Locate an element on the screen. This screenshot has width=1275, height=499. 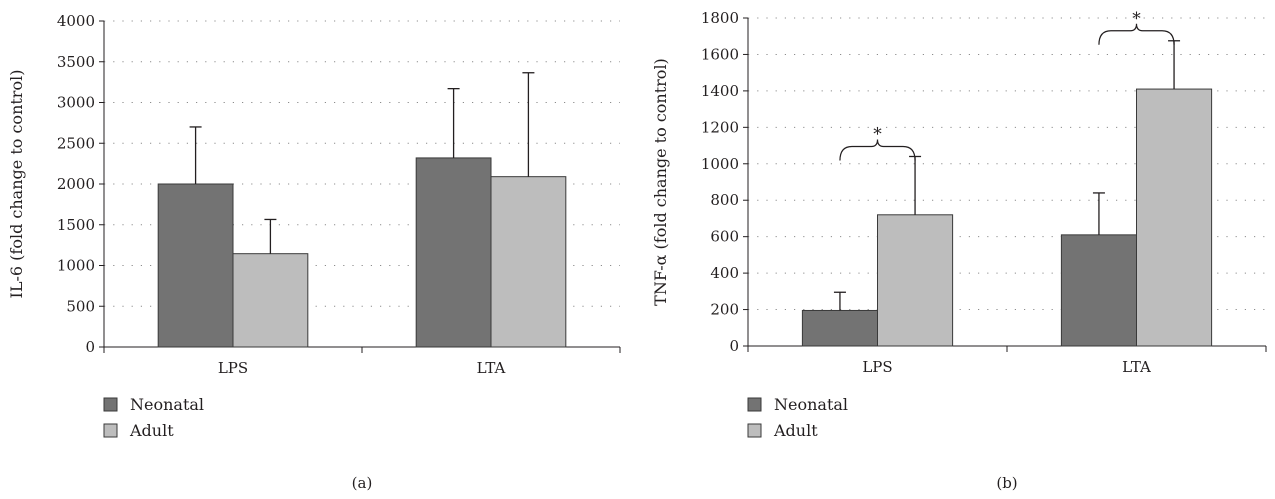
y-tick-label: 800 is located at coordinates (724, 200).